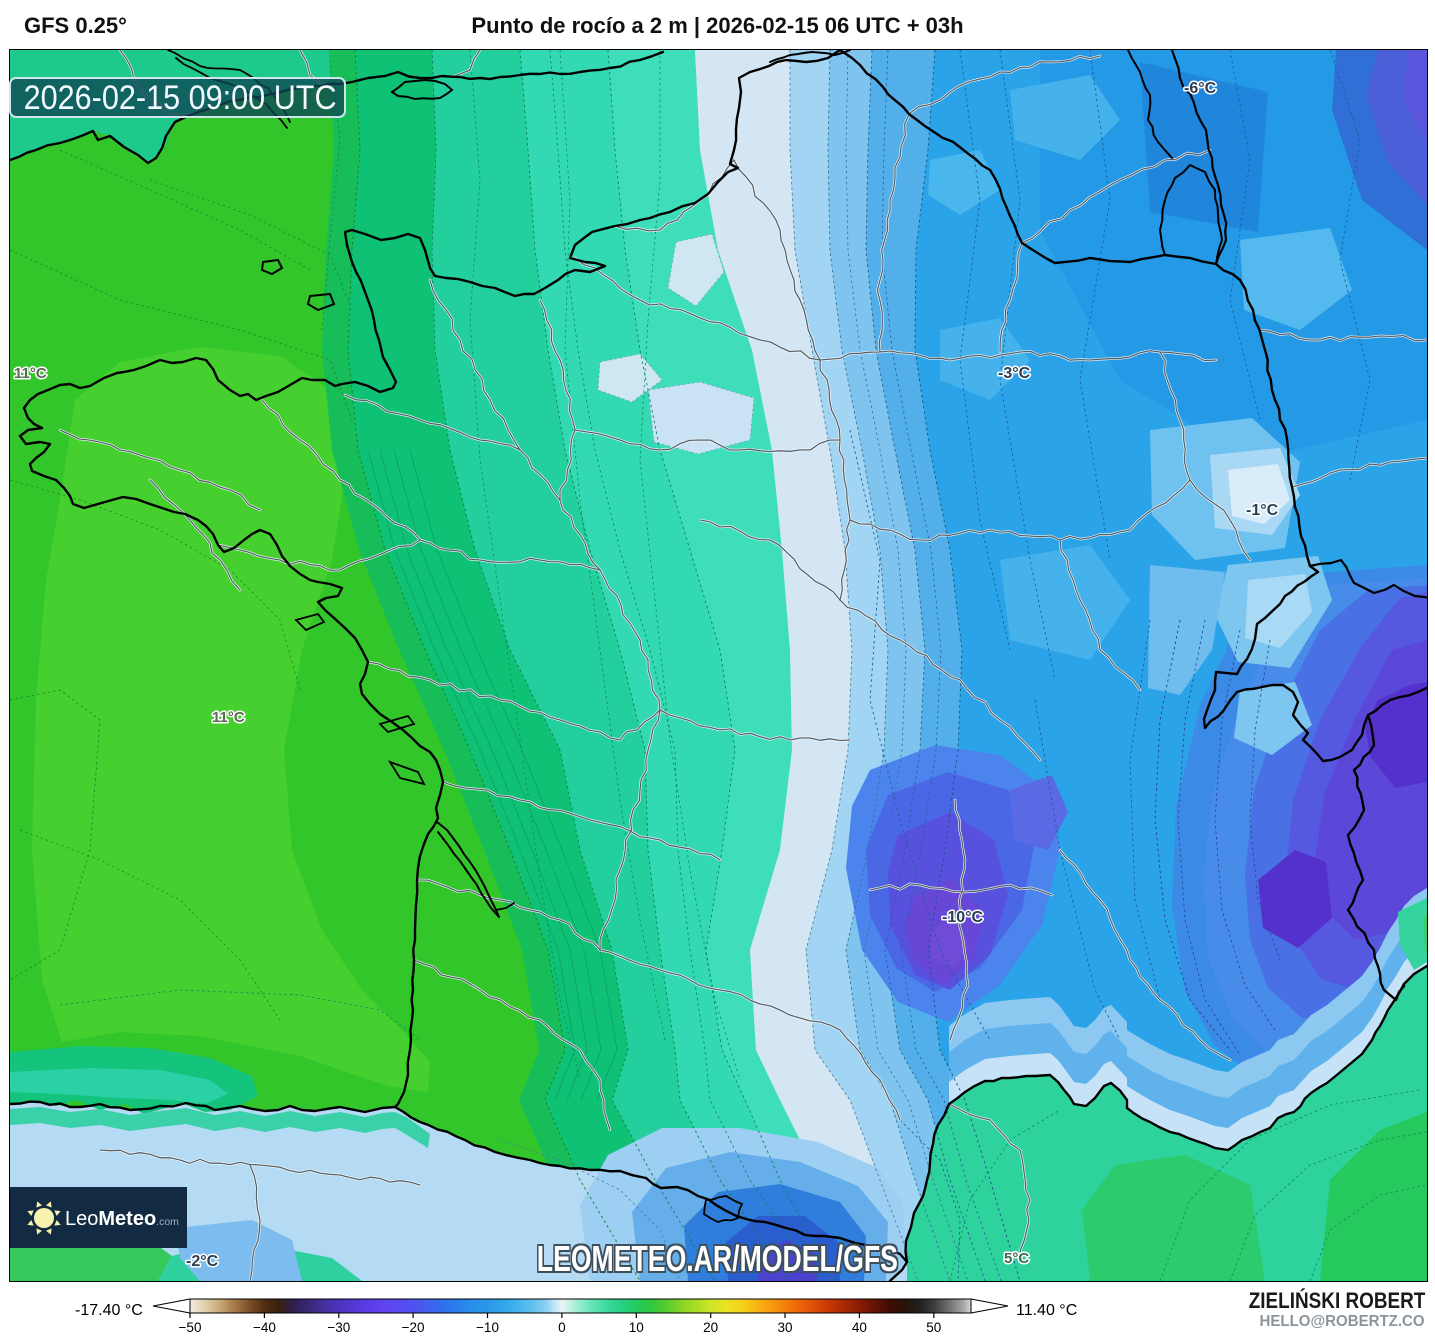 The height and width of the screenshot is (1343, 1435). I want to click on svg-text: 50, so click(933, 1327).